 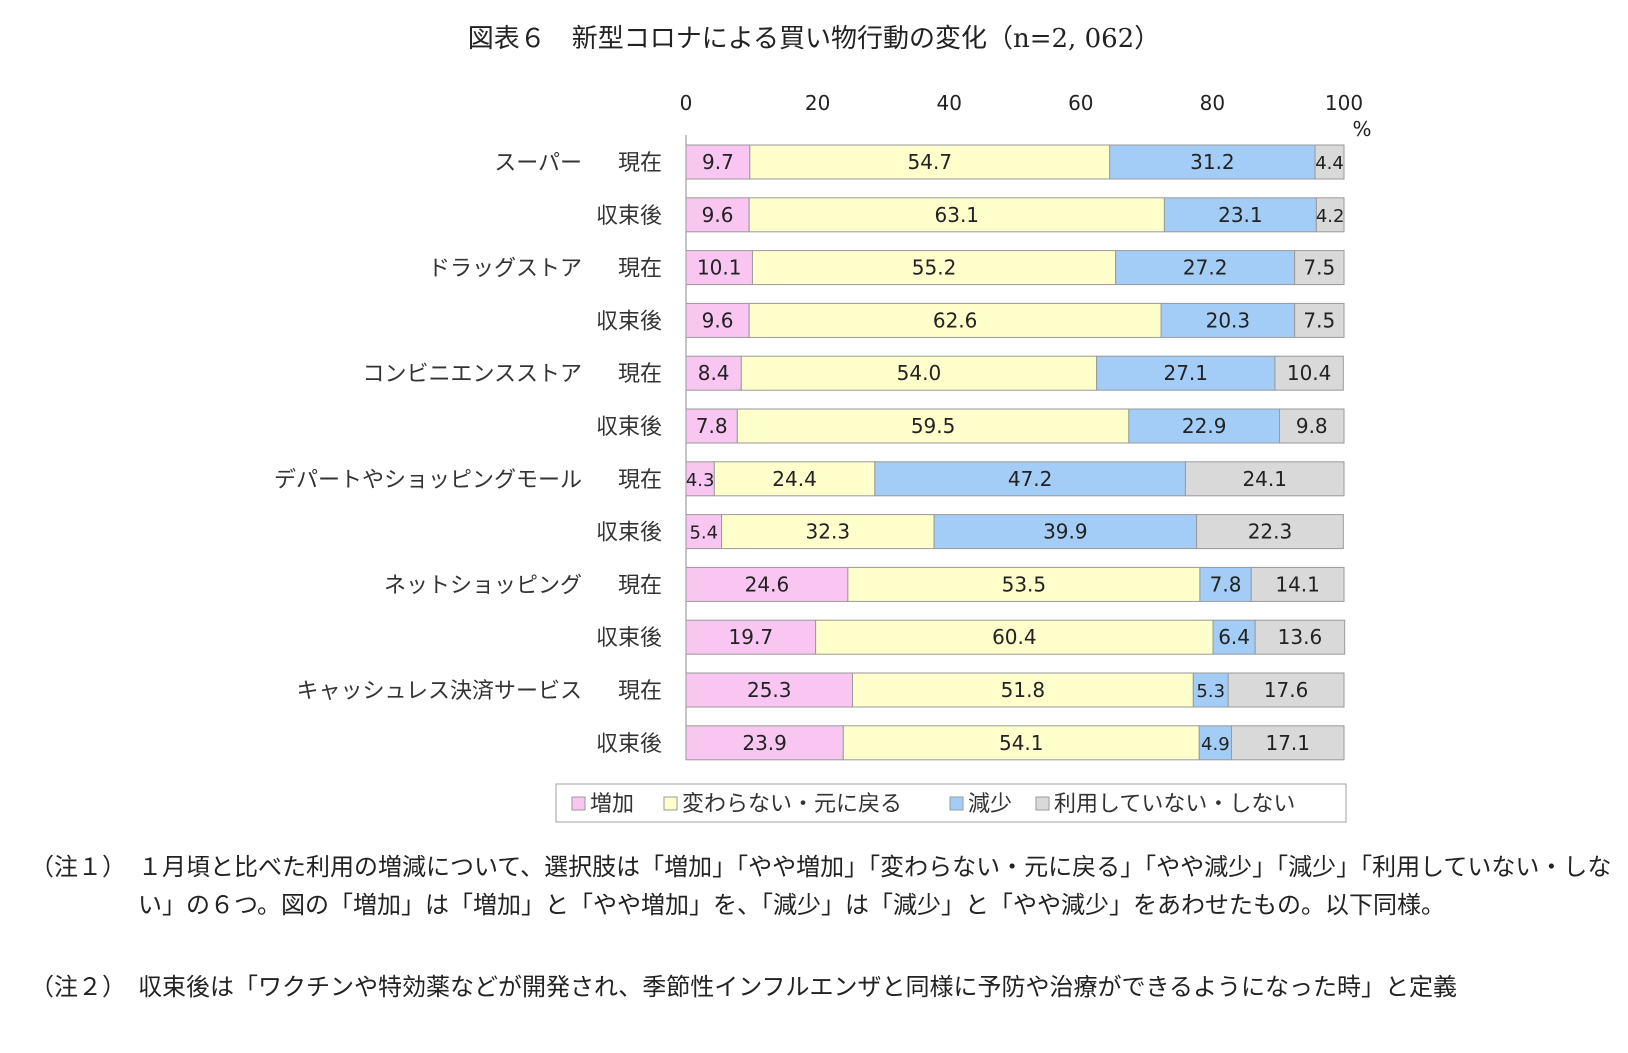 I want to click on category-label-6: デパートやショッピングモール, so click(x=428, y=480).